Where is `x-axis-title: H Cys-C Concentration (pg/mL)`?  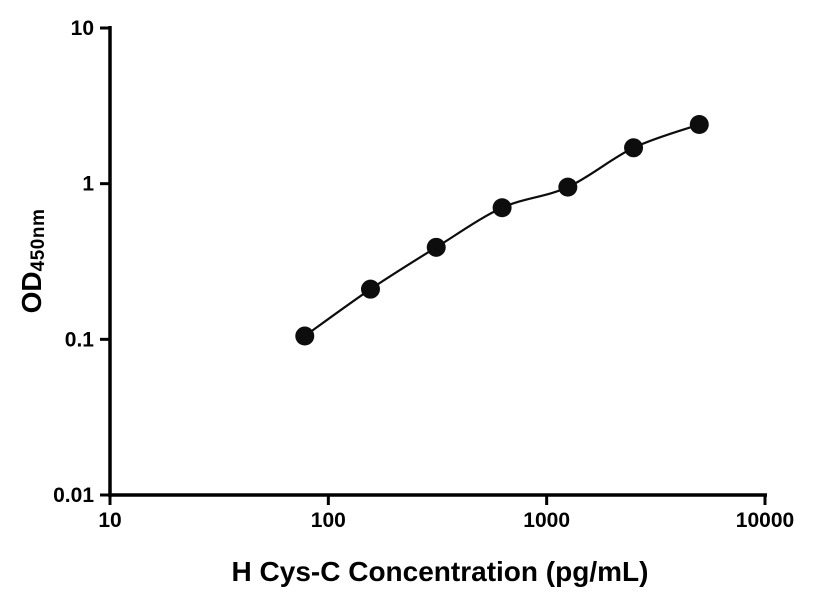 x-axis-title: H Cys-C Concentration (pg/mL) is located at coordinates (440, 571).